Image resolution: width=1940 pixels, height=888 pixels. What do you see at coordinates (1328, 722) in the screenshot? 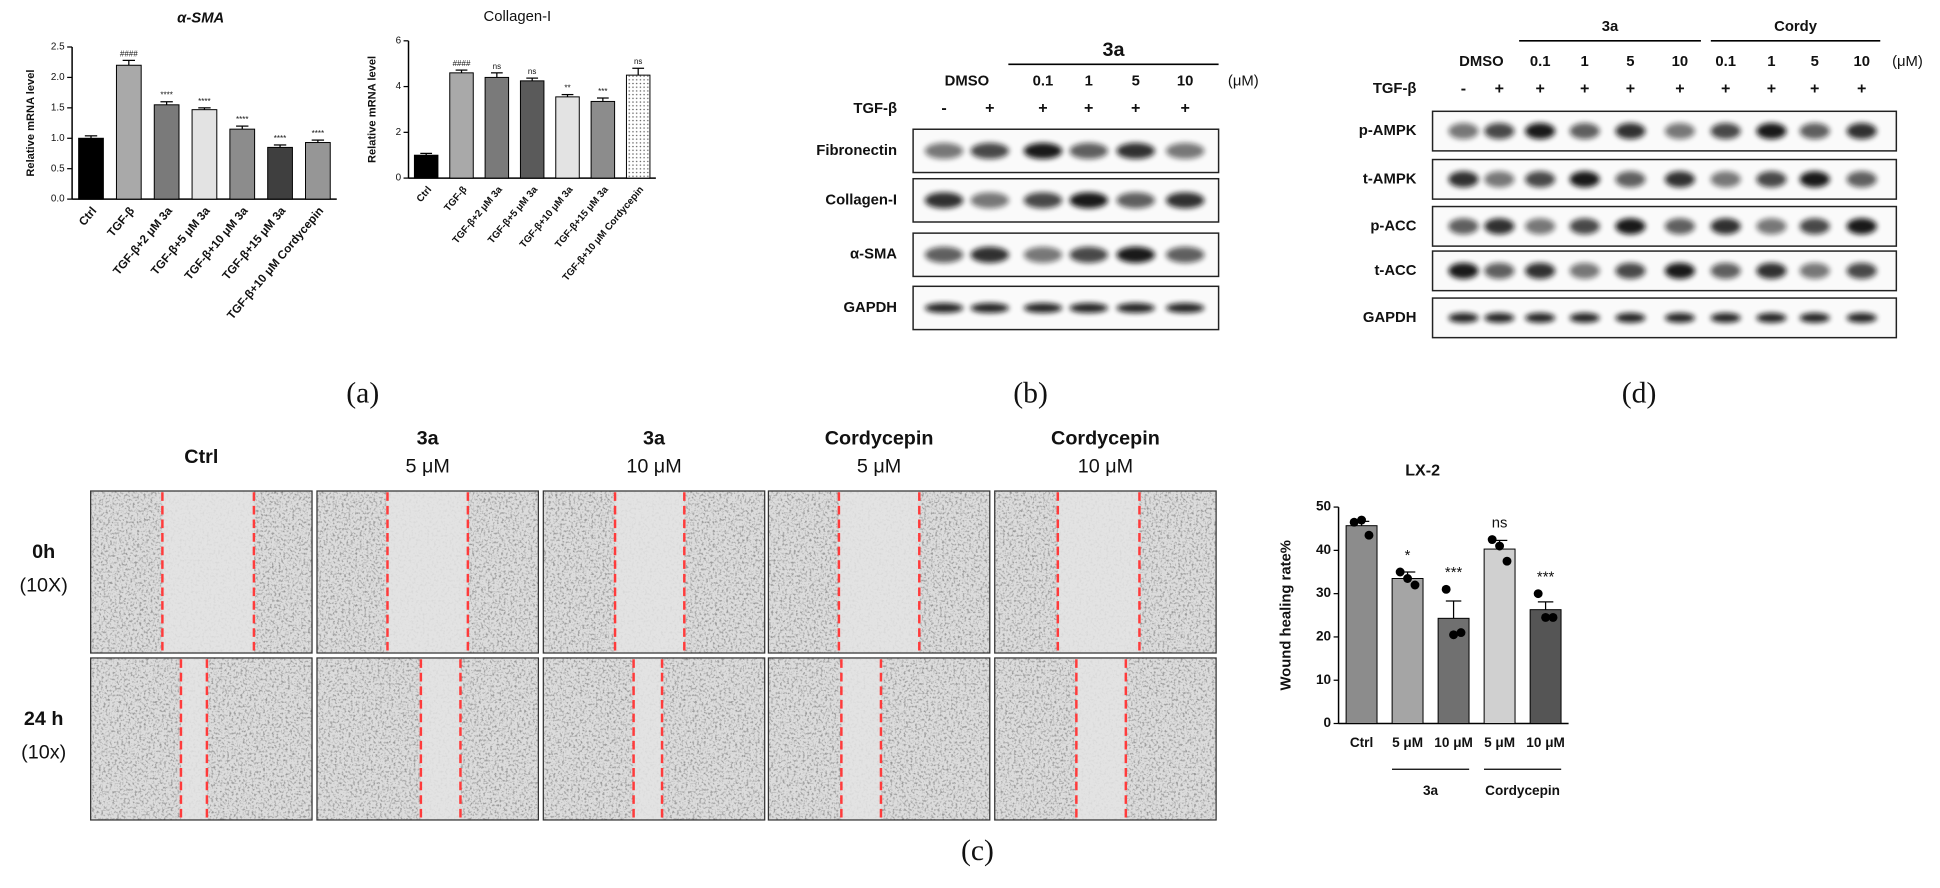
I see `y-tick-label: 0` at bounding box center [1328, 722].